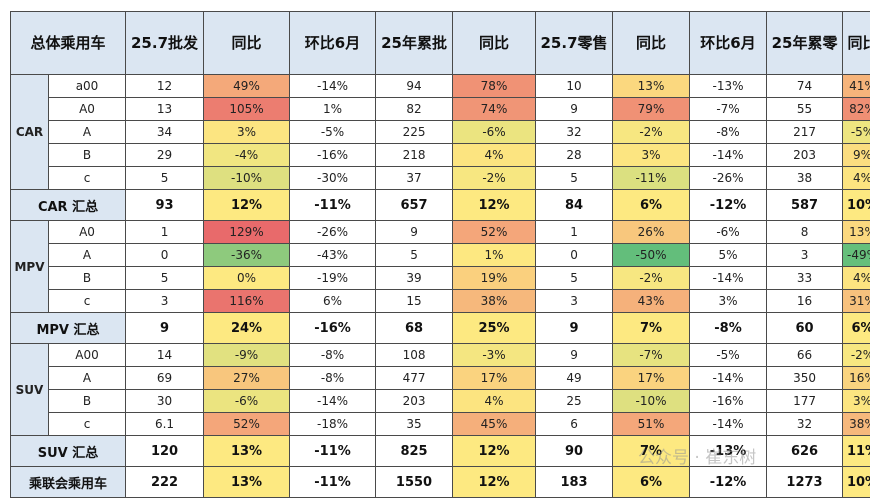  What do you see at coordinates (414, 355) in the screenshot?
I see `cell-wholesale-ytd: 108` at bounding box center [414, 355].